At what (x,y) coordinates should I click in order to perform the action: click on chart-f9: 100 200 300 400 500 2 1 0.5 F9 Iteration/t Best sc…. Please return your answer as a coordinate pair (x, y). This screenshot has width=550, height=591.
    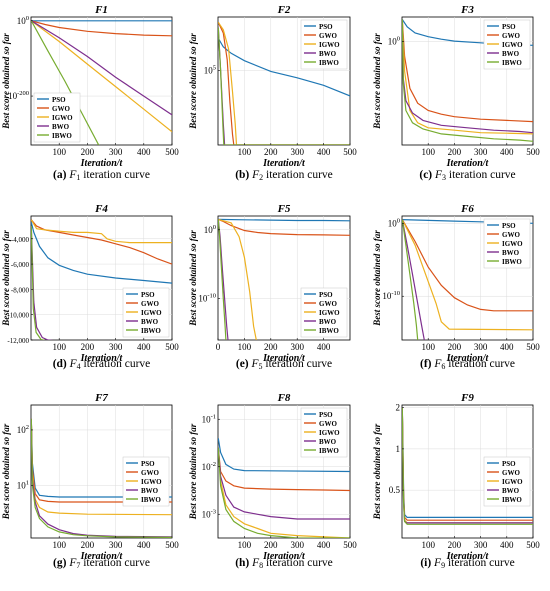
    Looking at the image, I should click on (456, 481).